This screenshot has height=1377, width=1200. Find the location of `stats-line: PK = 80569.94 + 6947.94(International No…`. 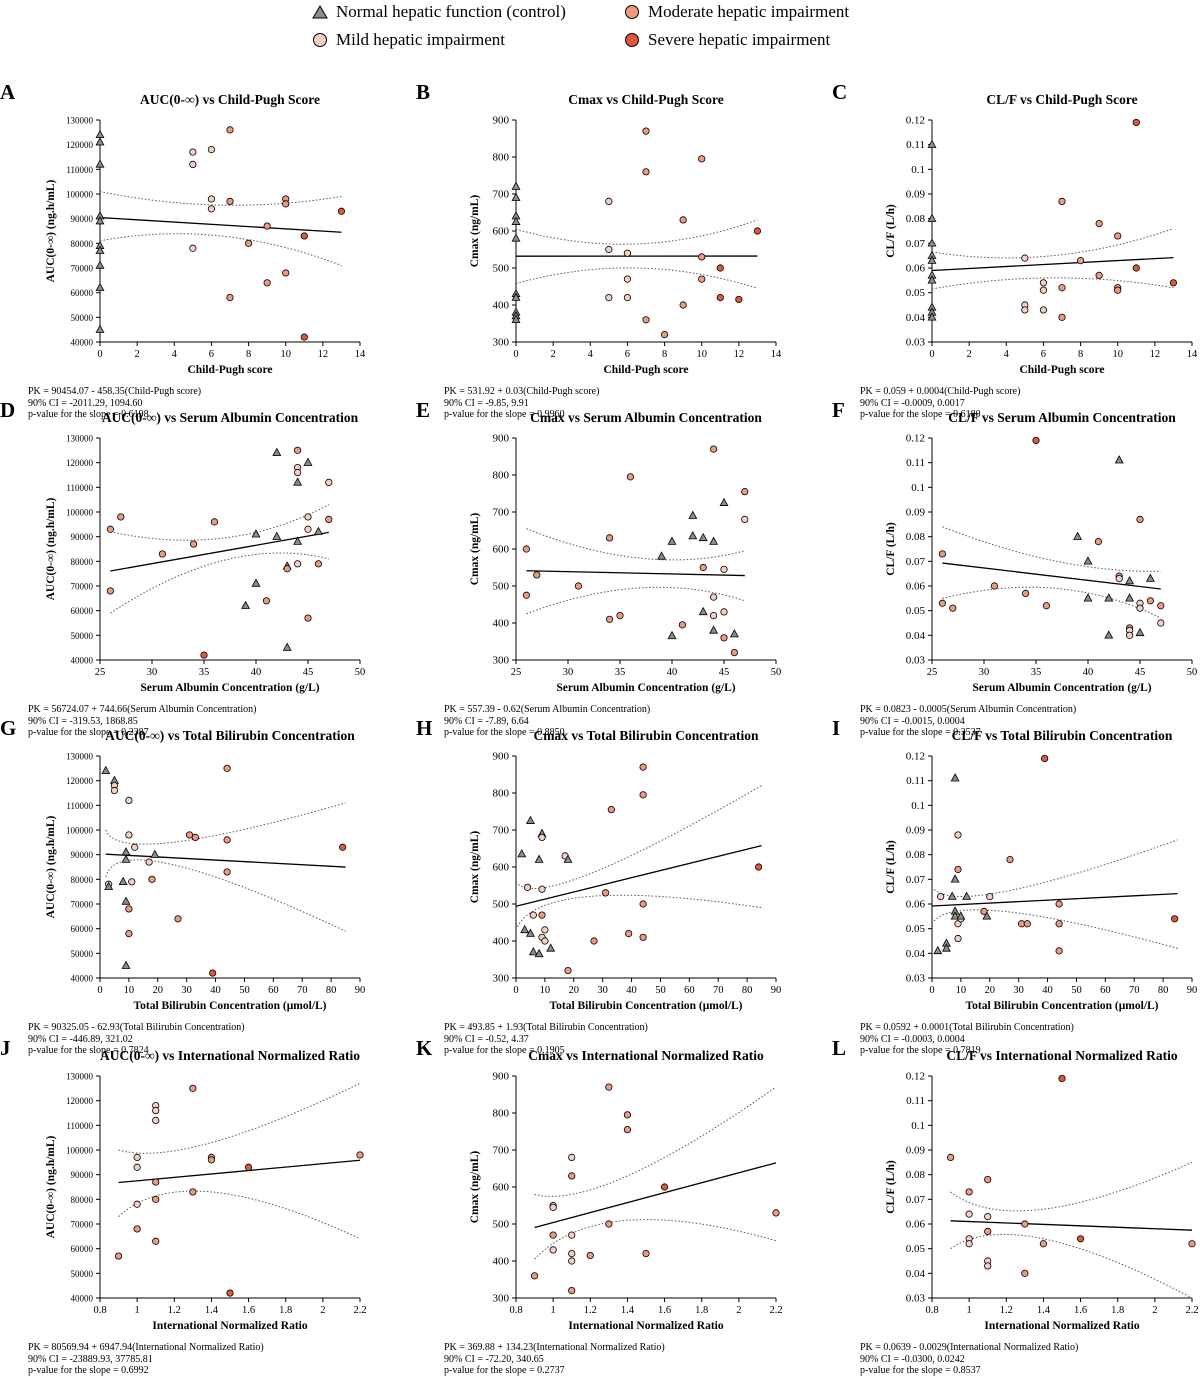

stats-line: PK = 80569.94 + 6947.94(International No… is located at coordinates (146, 1348).